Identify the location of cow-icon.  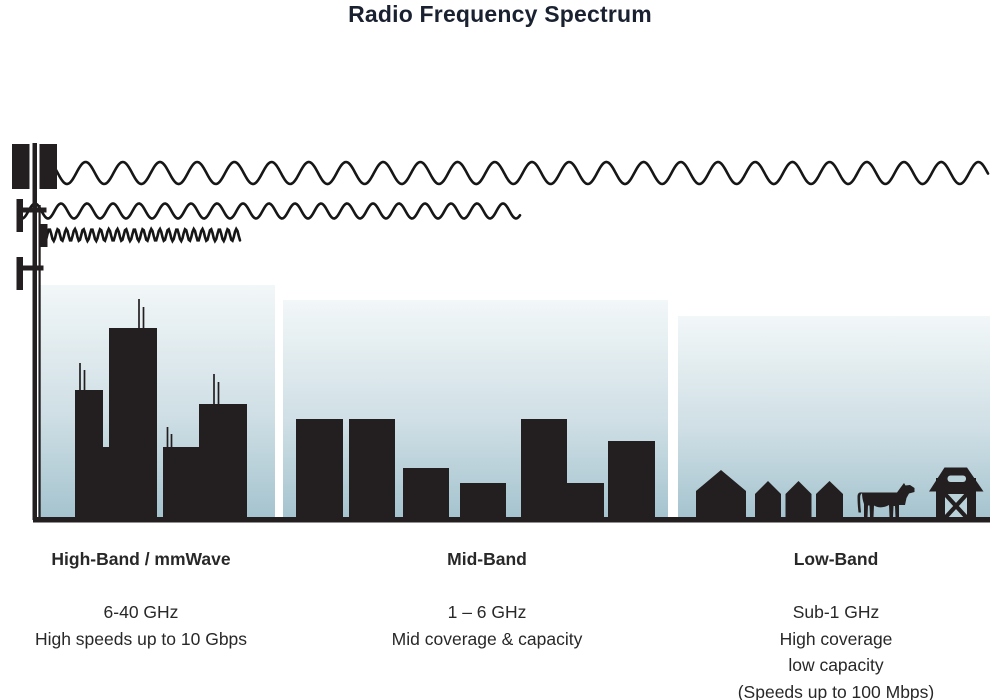
(886, 500).